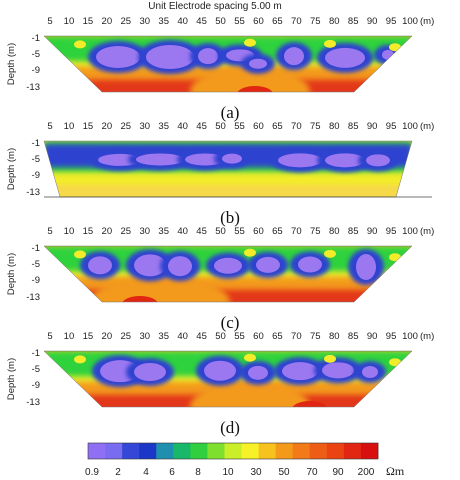  What do you see at coordinates (366, 472) in the screenshot?
I see `colorbar-tick-label: 200` at bounding box center [366, 472].